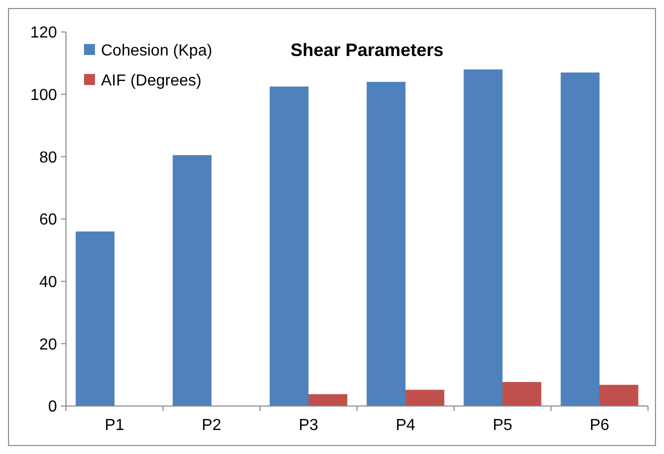  I want to click on legend-label: Cohesion (Kpa), so click(156, 51).